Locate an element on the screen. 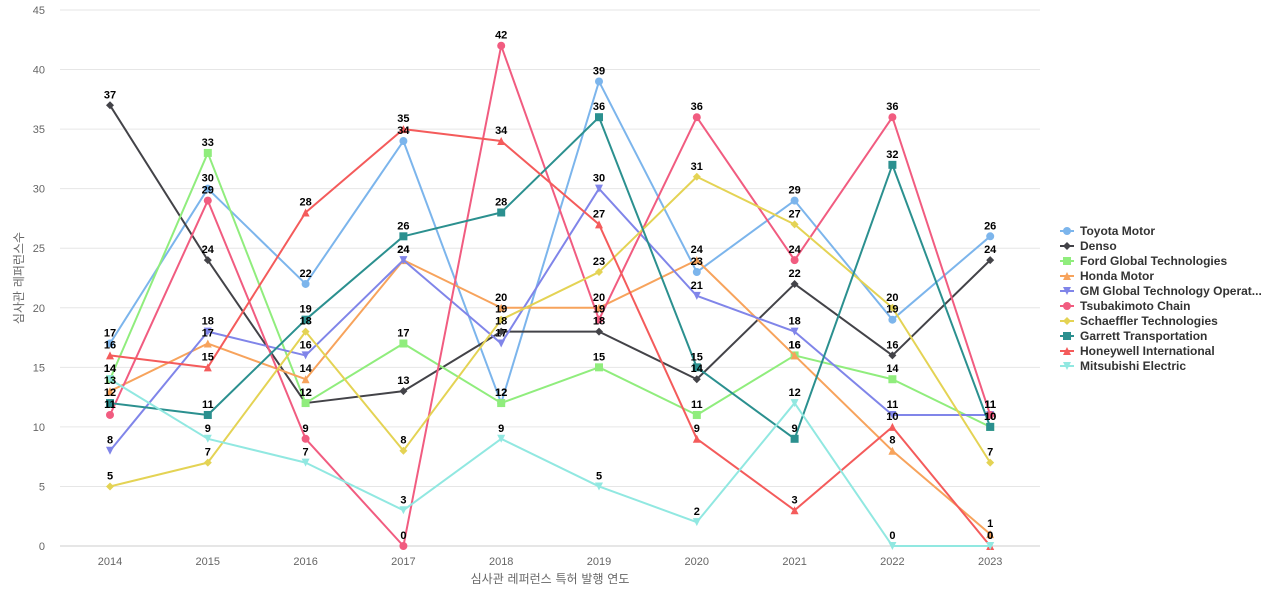  legend-item: Mitsubishi Electric is located at coordinates (1123, 366).